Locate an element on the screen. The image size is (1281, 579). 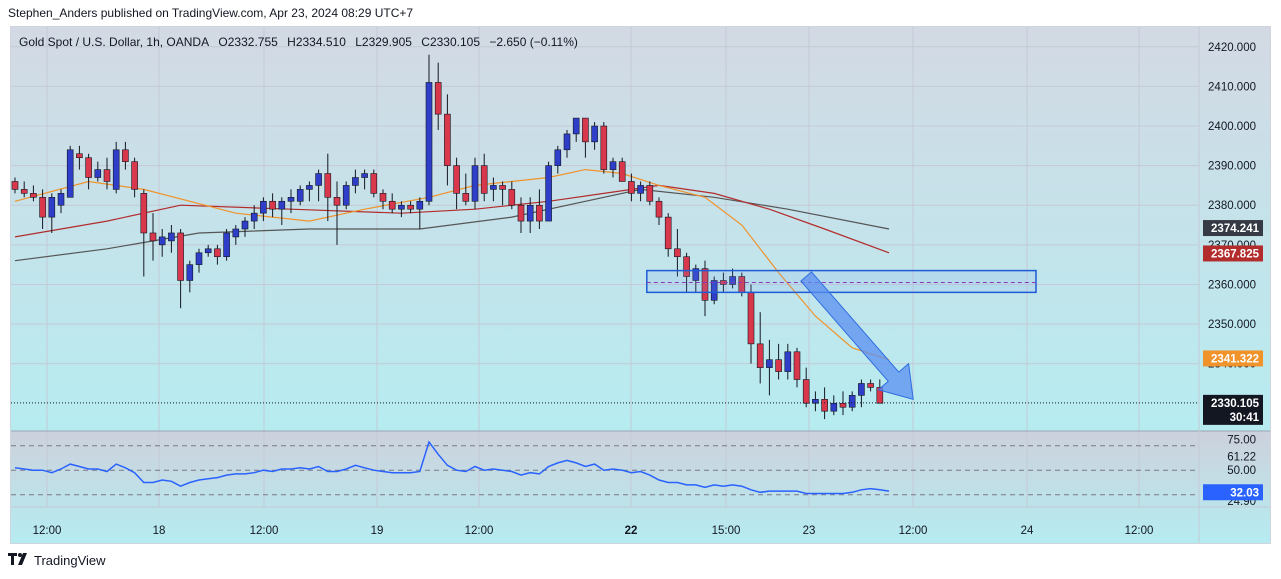
rsi-indicator is located at coordinates (605, 468).